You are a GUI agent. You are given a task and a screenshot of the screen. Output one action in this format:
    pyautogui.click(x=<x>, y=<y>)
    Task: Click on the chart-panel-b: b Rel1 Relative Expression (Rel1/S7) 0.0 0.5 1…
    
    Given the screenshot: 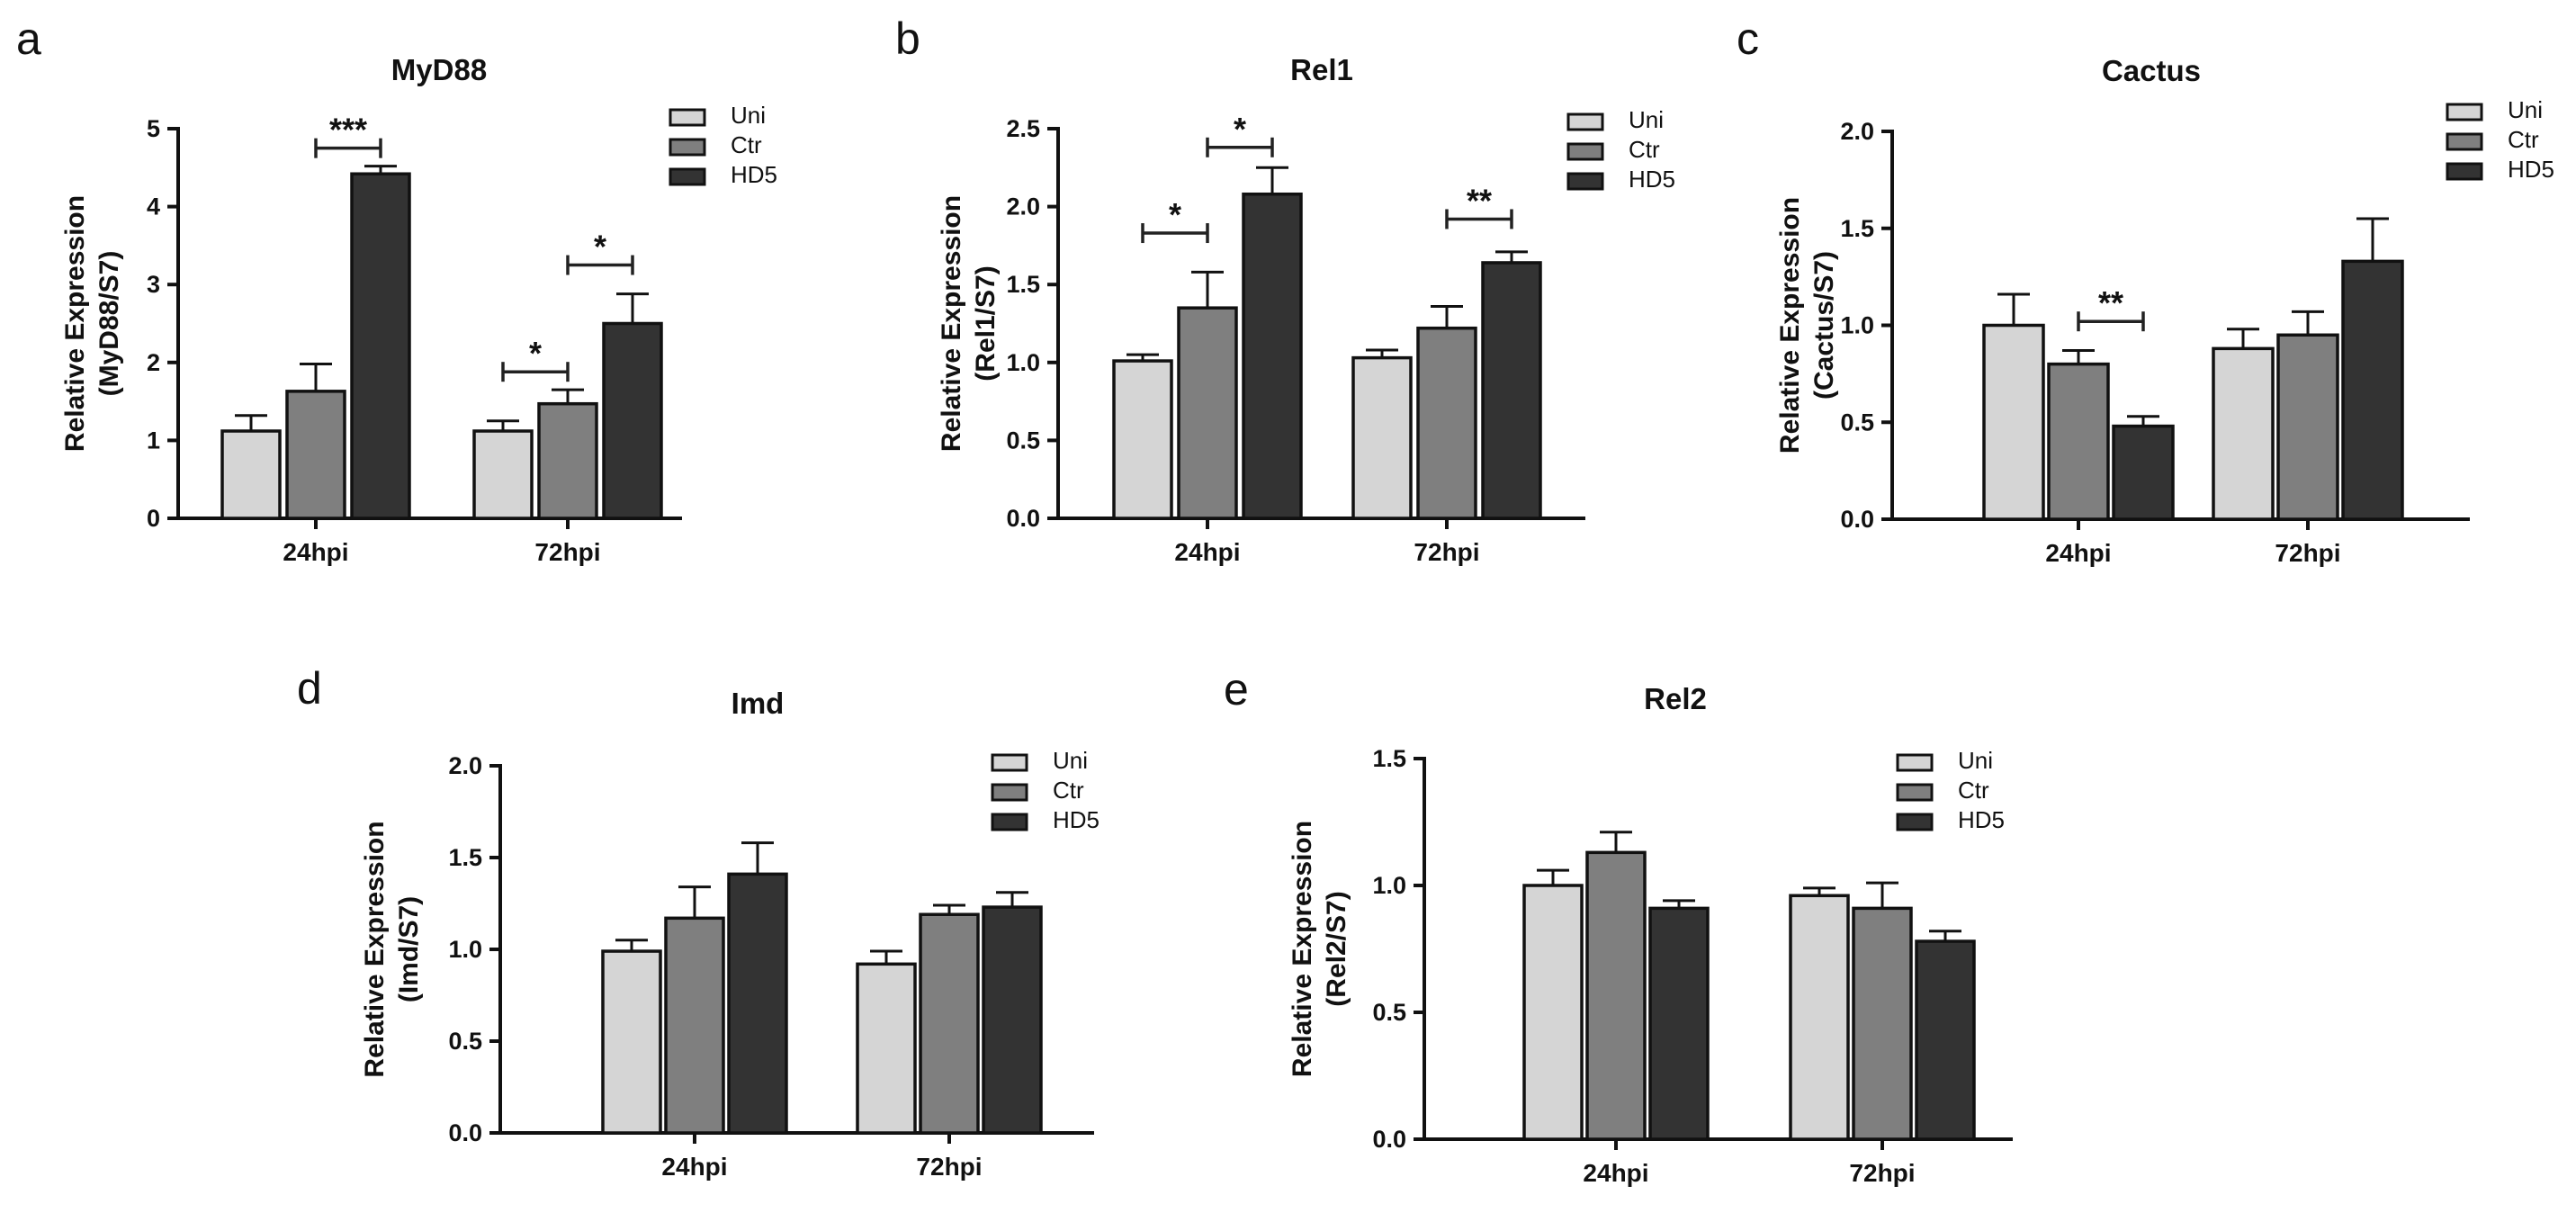 What is the action you would take?
    pyautogui.click(x=1285, y=289)
    